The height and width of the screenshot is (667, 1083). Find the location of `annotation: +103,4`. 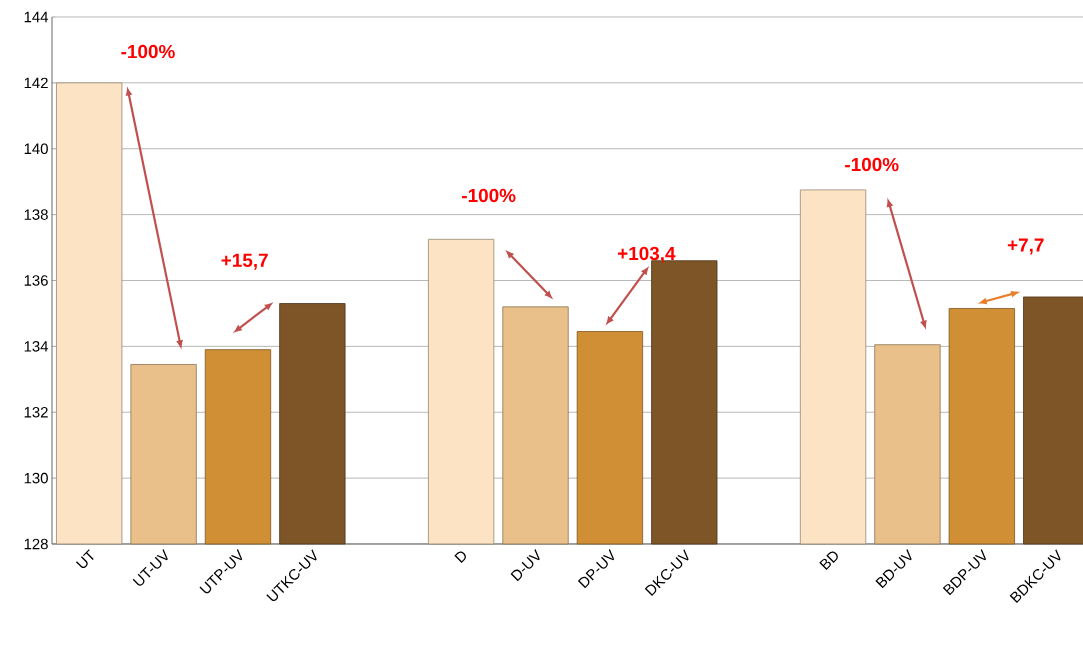

annotation: +103,4 is located at coordinates (646, 254).